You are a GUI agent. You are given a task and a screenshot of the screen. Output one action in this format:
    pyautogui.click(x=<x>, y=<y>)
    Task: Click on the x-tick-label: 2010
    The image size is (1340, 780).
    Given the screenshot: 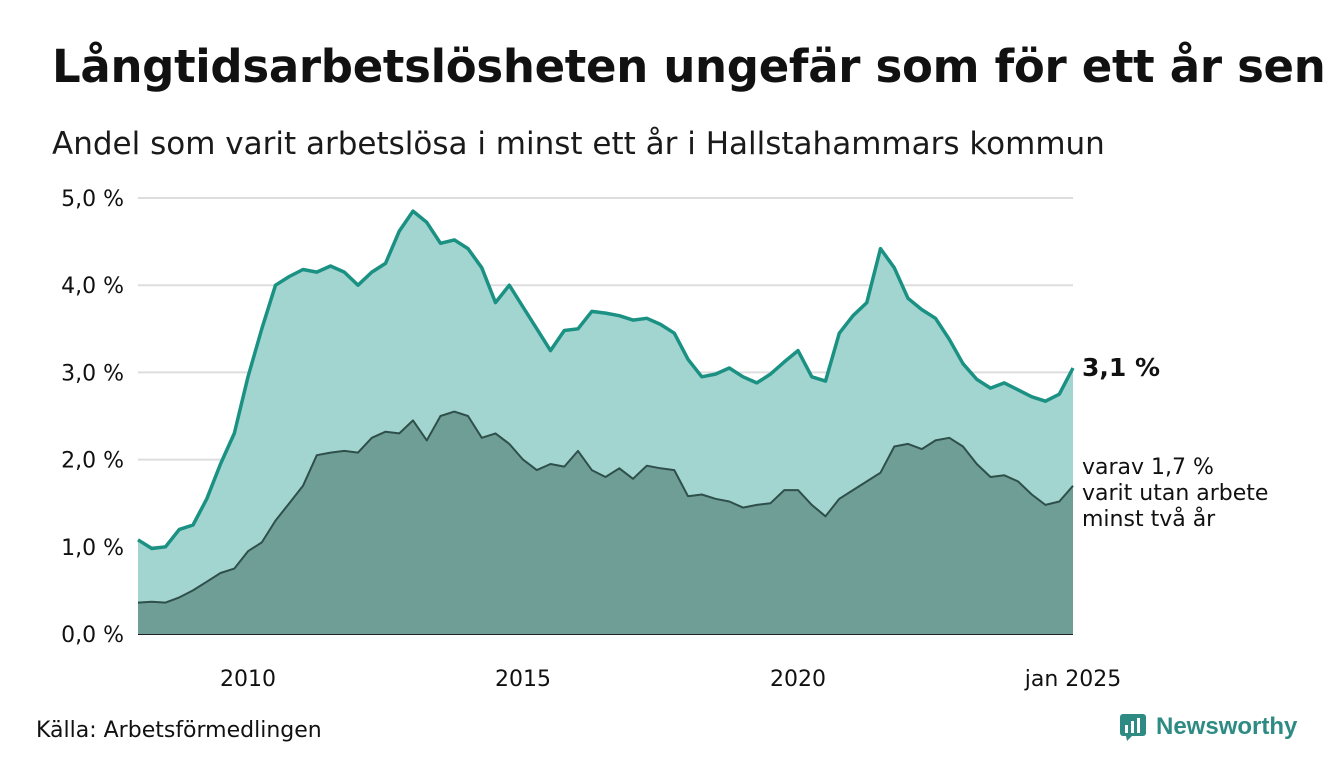 What is the action you would take?
    pyautogui.click(x=248, y=679)
    